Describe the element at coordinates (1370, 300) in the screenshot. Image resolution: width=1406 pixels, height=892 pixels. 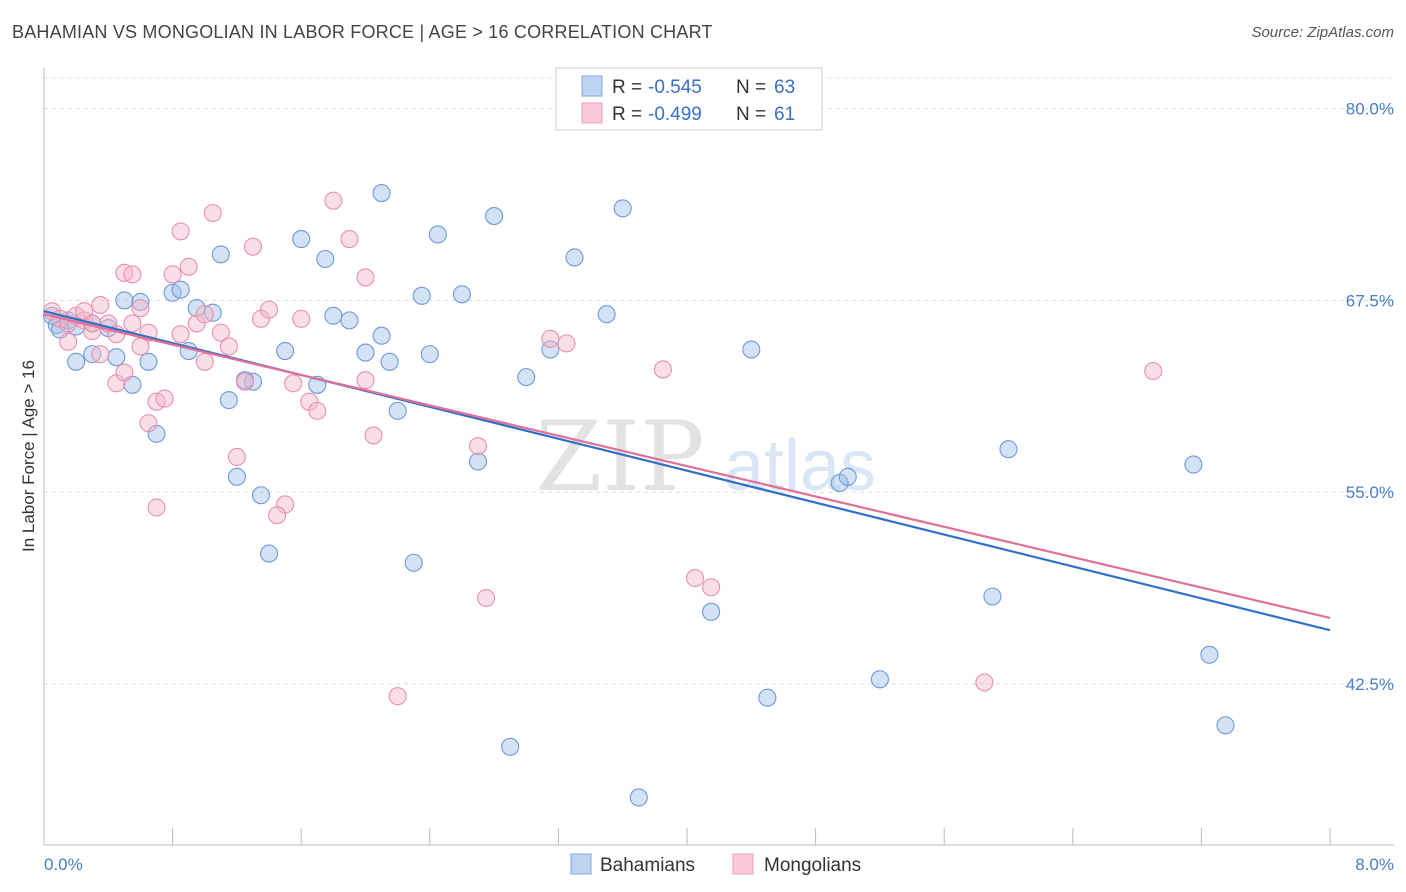
I see `y-tick-label: 67.5%` at that location.